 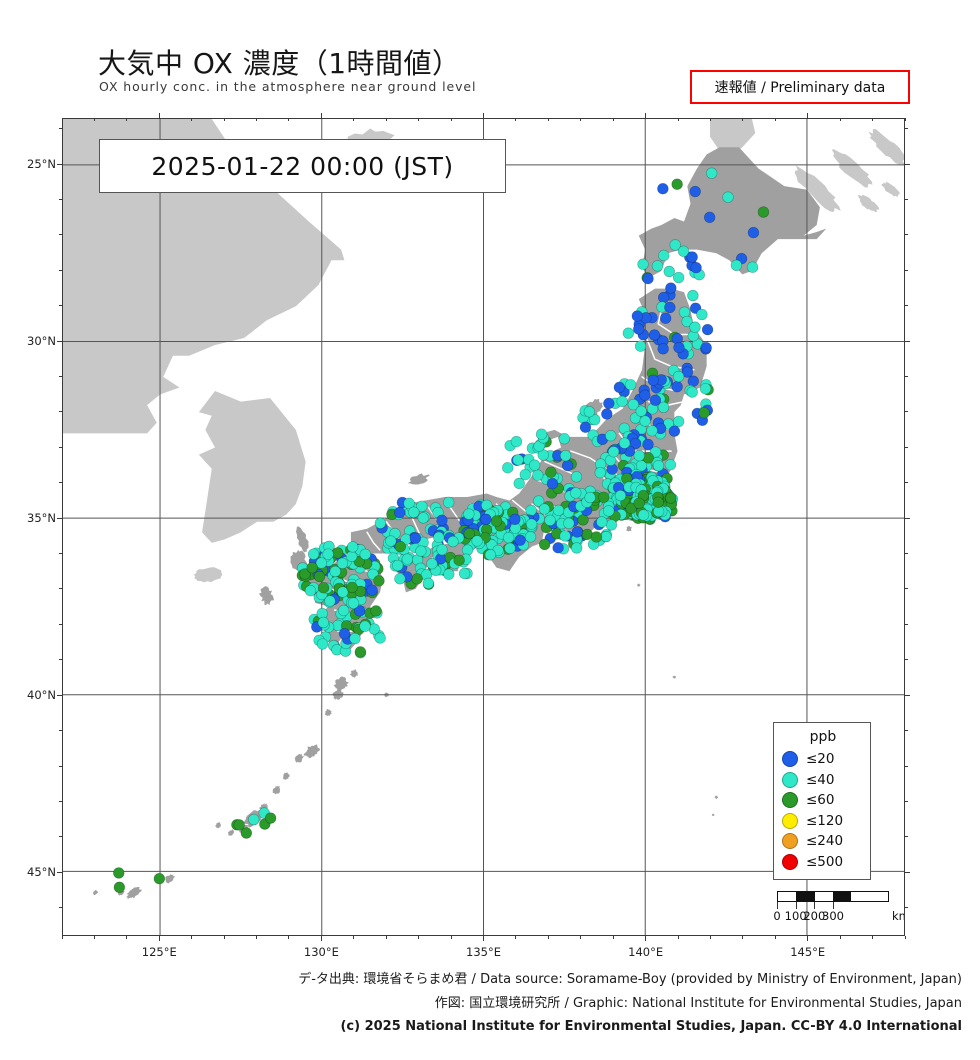 What do you see at coordinates (823, 841) in the screenshot?
I see `legend-row: ≤240` at bounding box center [823, 841].